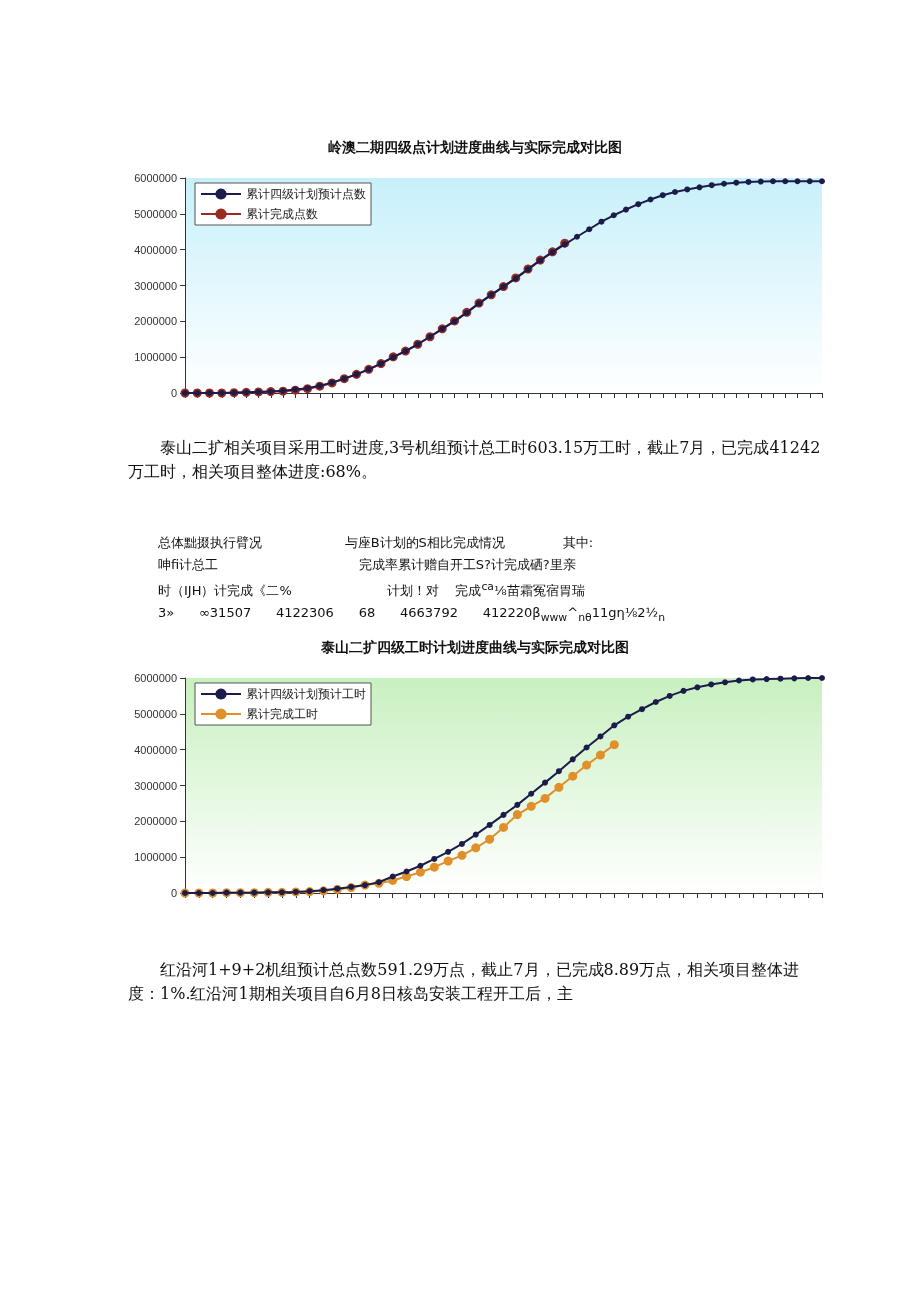 Image resolution: width=920 pixels, height=1301 pixels. What do you see at coordinates (376, 543) in the screenshot?
I see `text: 总体黜掇执行臂况 与座B计划的S相比完成情况 其中:` at bounding box center [376, 543].